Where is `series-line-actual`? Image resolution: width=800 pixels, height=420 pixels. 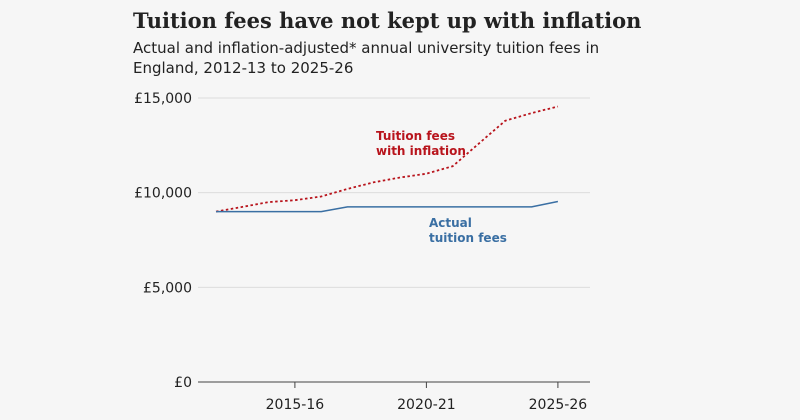
series-line-actual is located at coordinates (387, 206).